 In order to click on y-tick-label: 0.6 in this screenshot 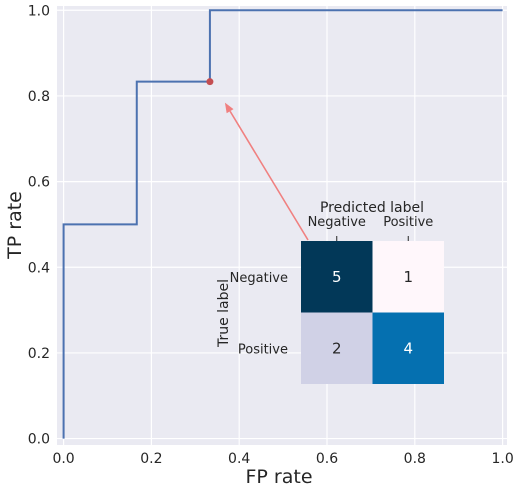, I will do `click(39, 183)`.